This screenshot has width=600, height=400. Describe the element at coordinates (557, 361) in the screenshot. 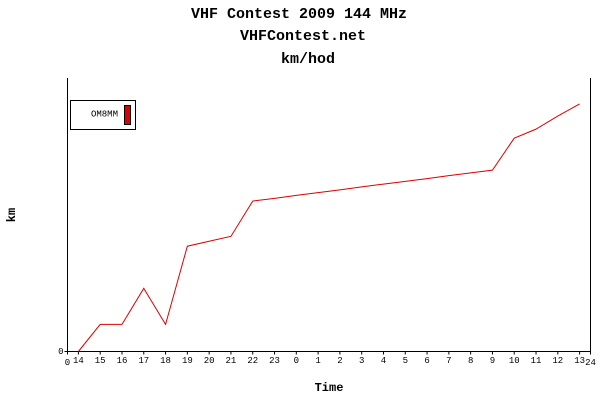

I see `x-tick-label: 12` at that location.